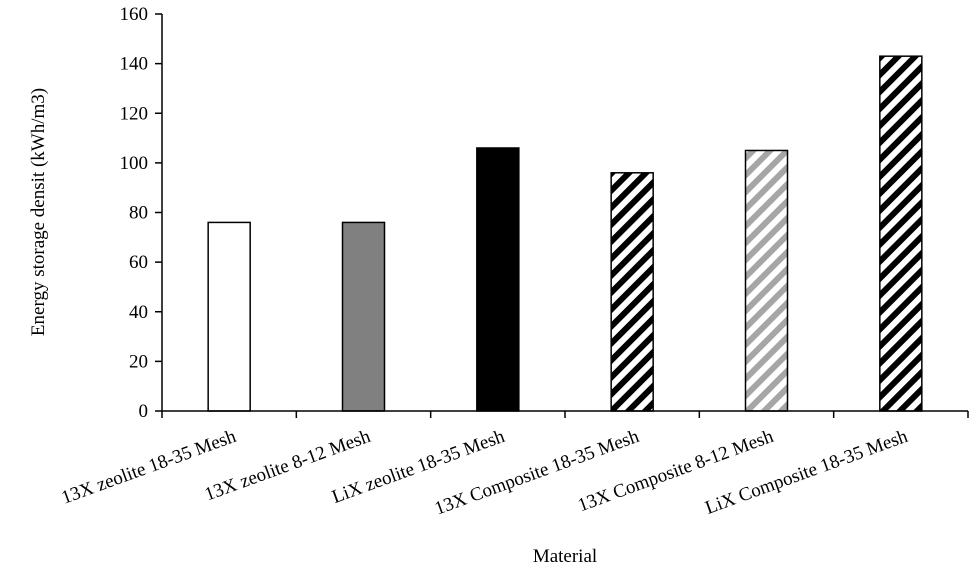 The width and height of the screenshot is (975, 576). What do you see at coordinates (144, 411) in the screenshot?
I see `y-tick-label: 0` at bounding box center [144, 411].